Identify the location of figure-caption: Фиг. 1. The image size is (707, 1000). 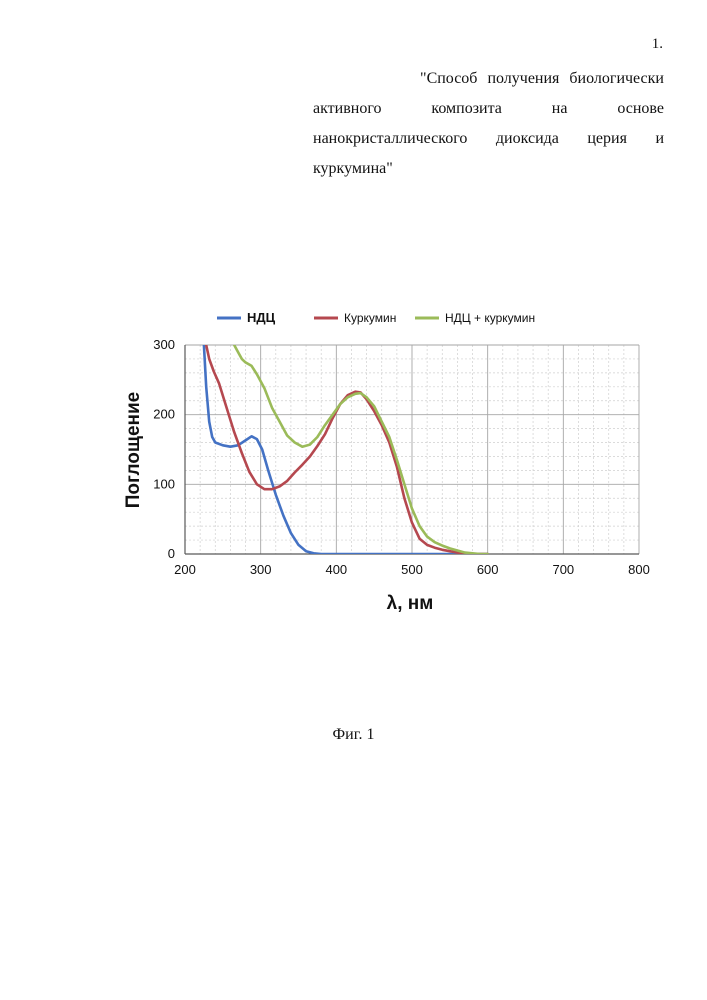
(353, 735).